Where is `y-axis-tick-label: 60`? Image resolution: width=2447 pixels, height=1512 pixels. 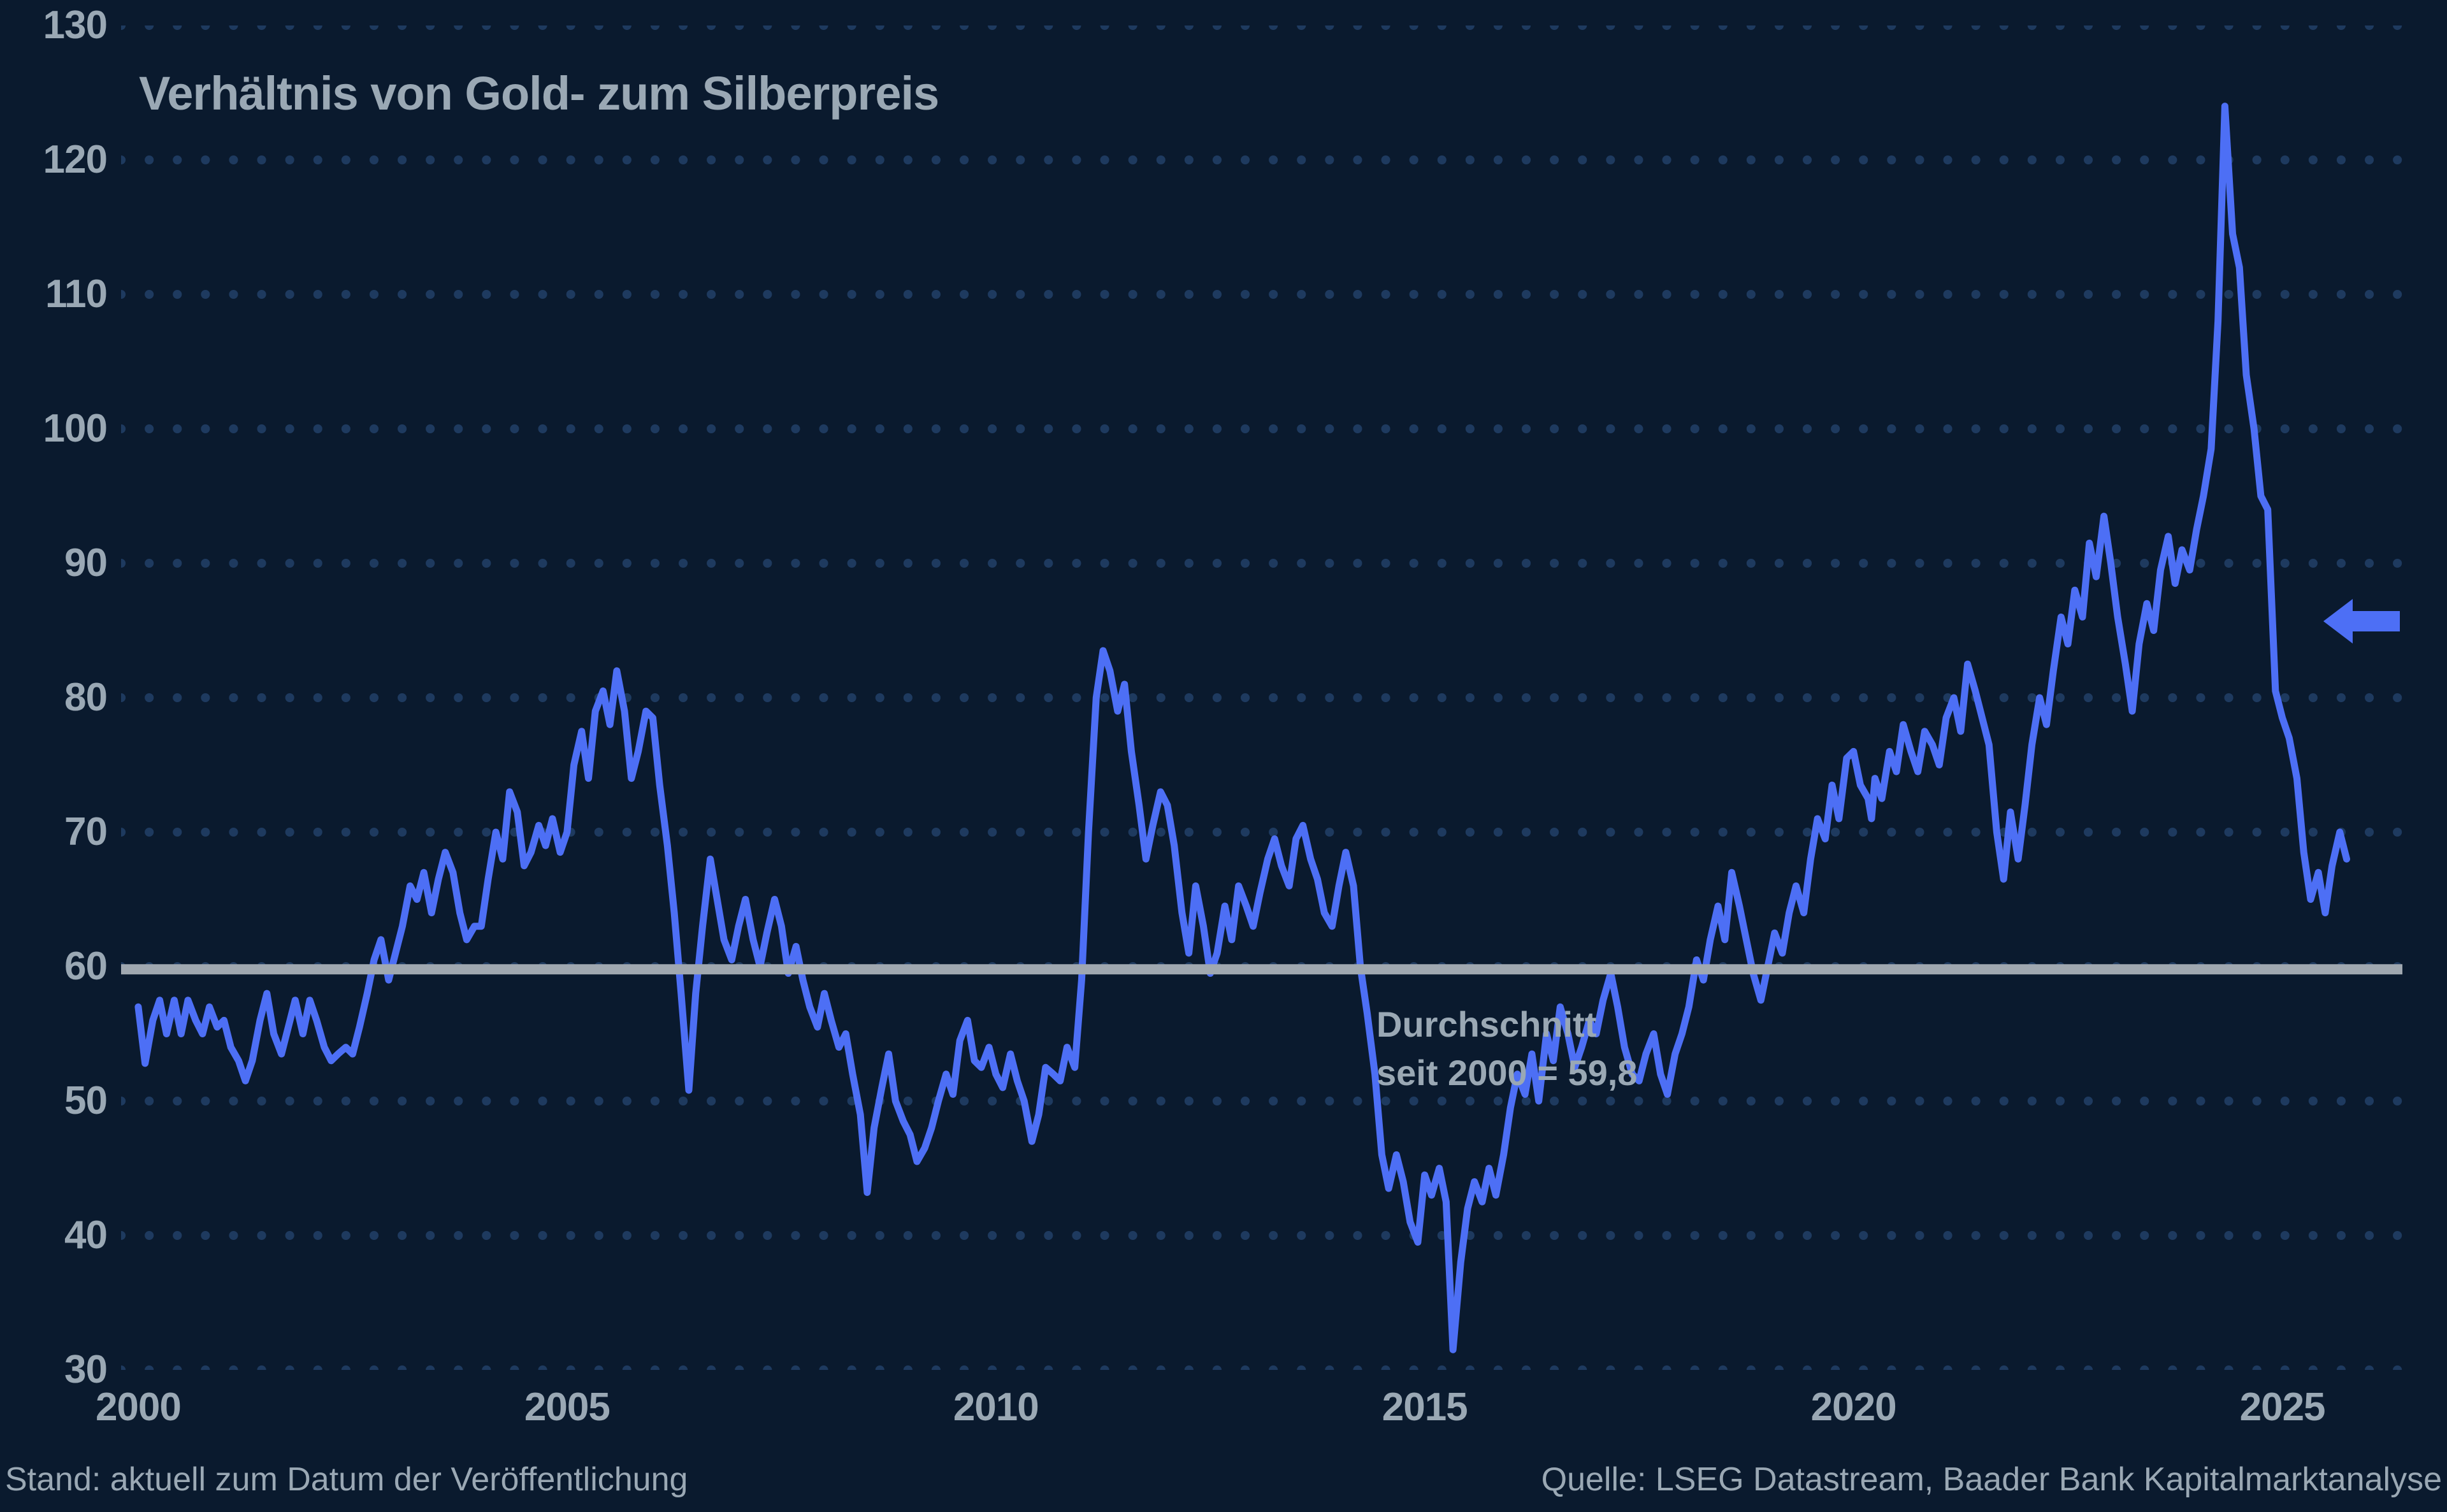
y-axis-tick-label: 60 is located at coordinates (86, 966).